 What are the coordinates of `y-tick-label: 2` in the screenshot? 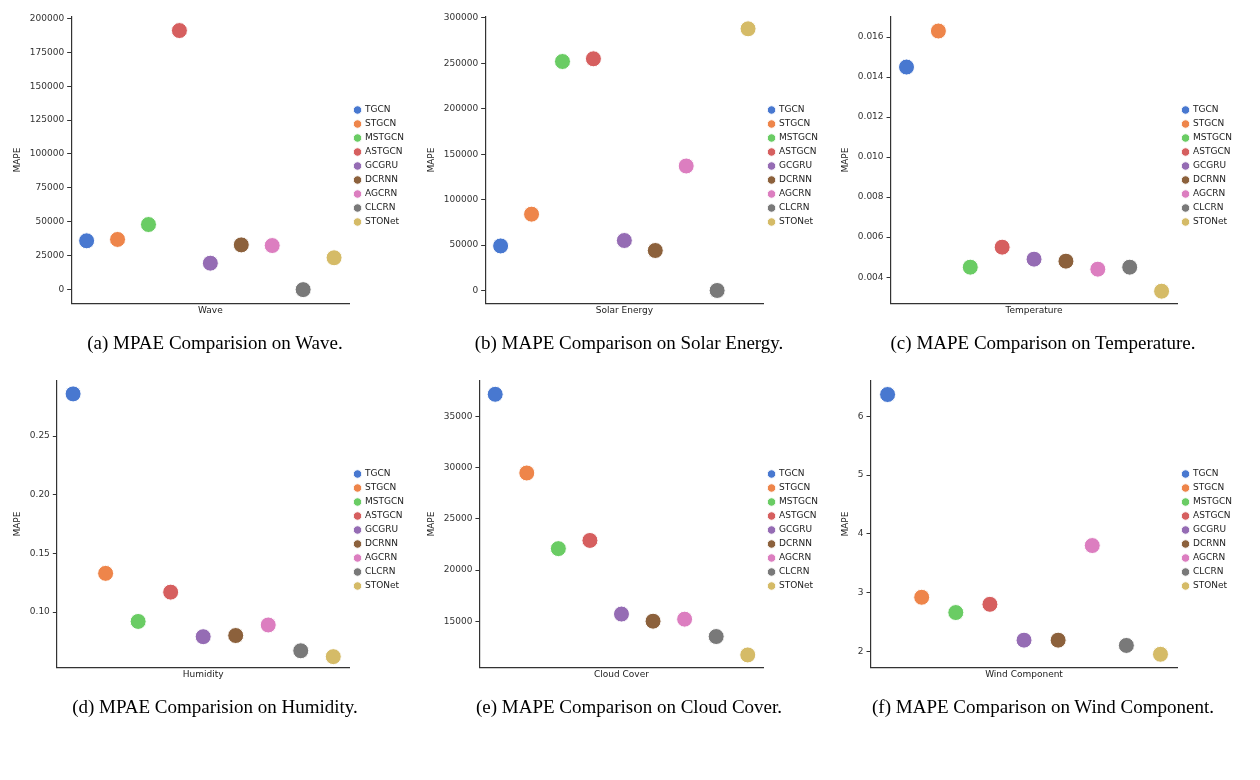 It's located at (860, 650).